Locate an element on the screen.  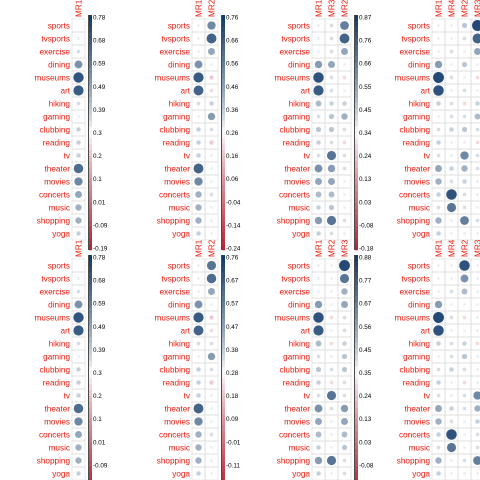
column-label: MR3 is located at coordinates (477, 8).